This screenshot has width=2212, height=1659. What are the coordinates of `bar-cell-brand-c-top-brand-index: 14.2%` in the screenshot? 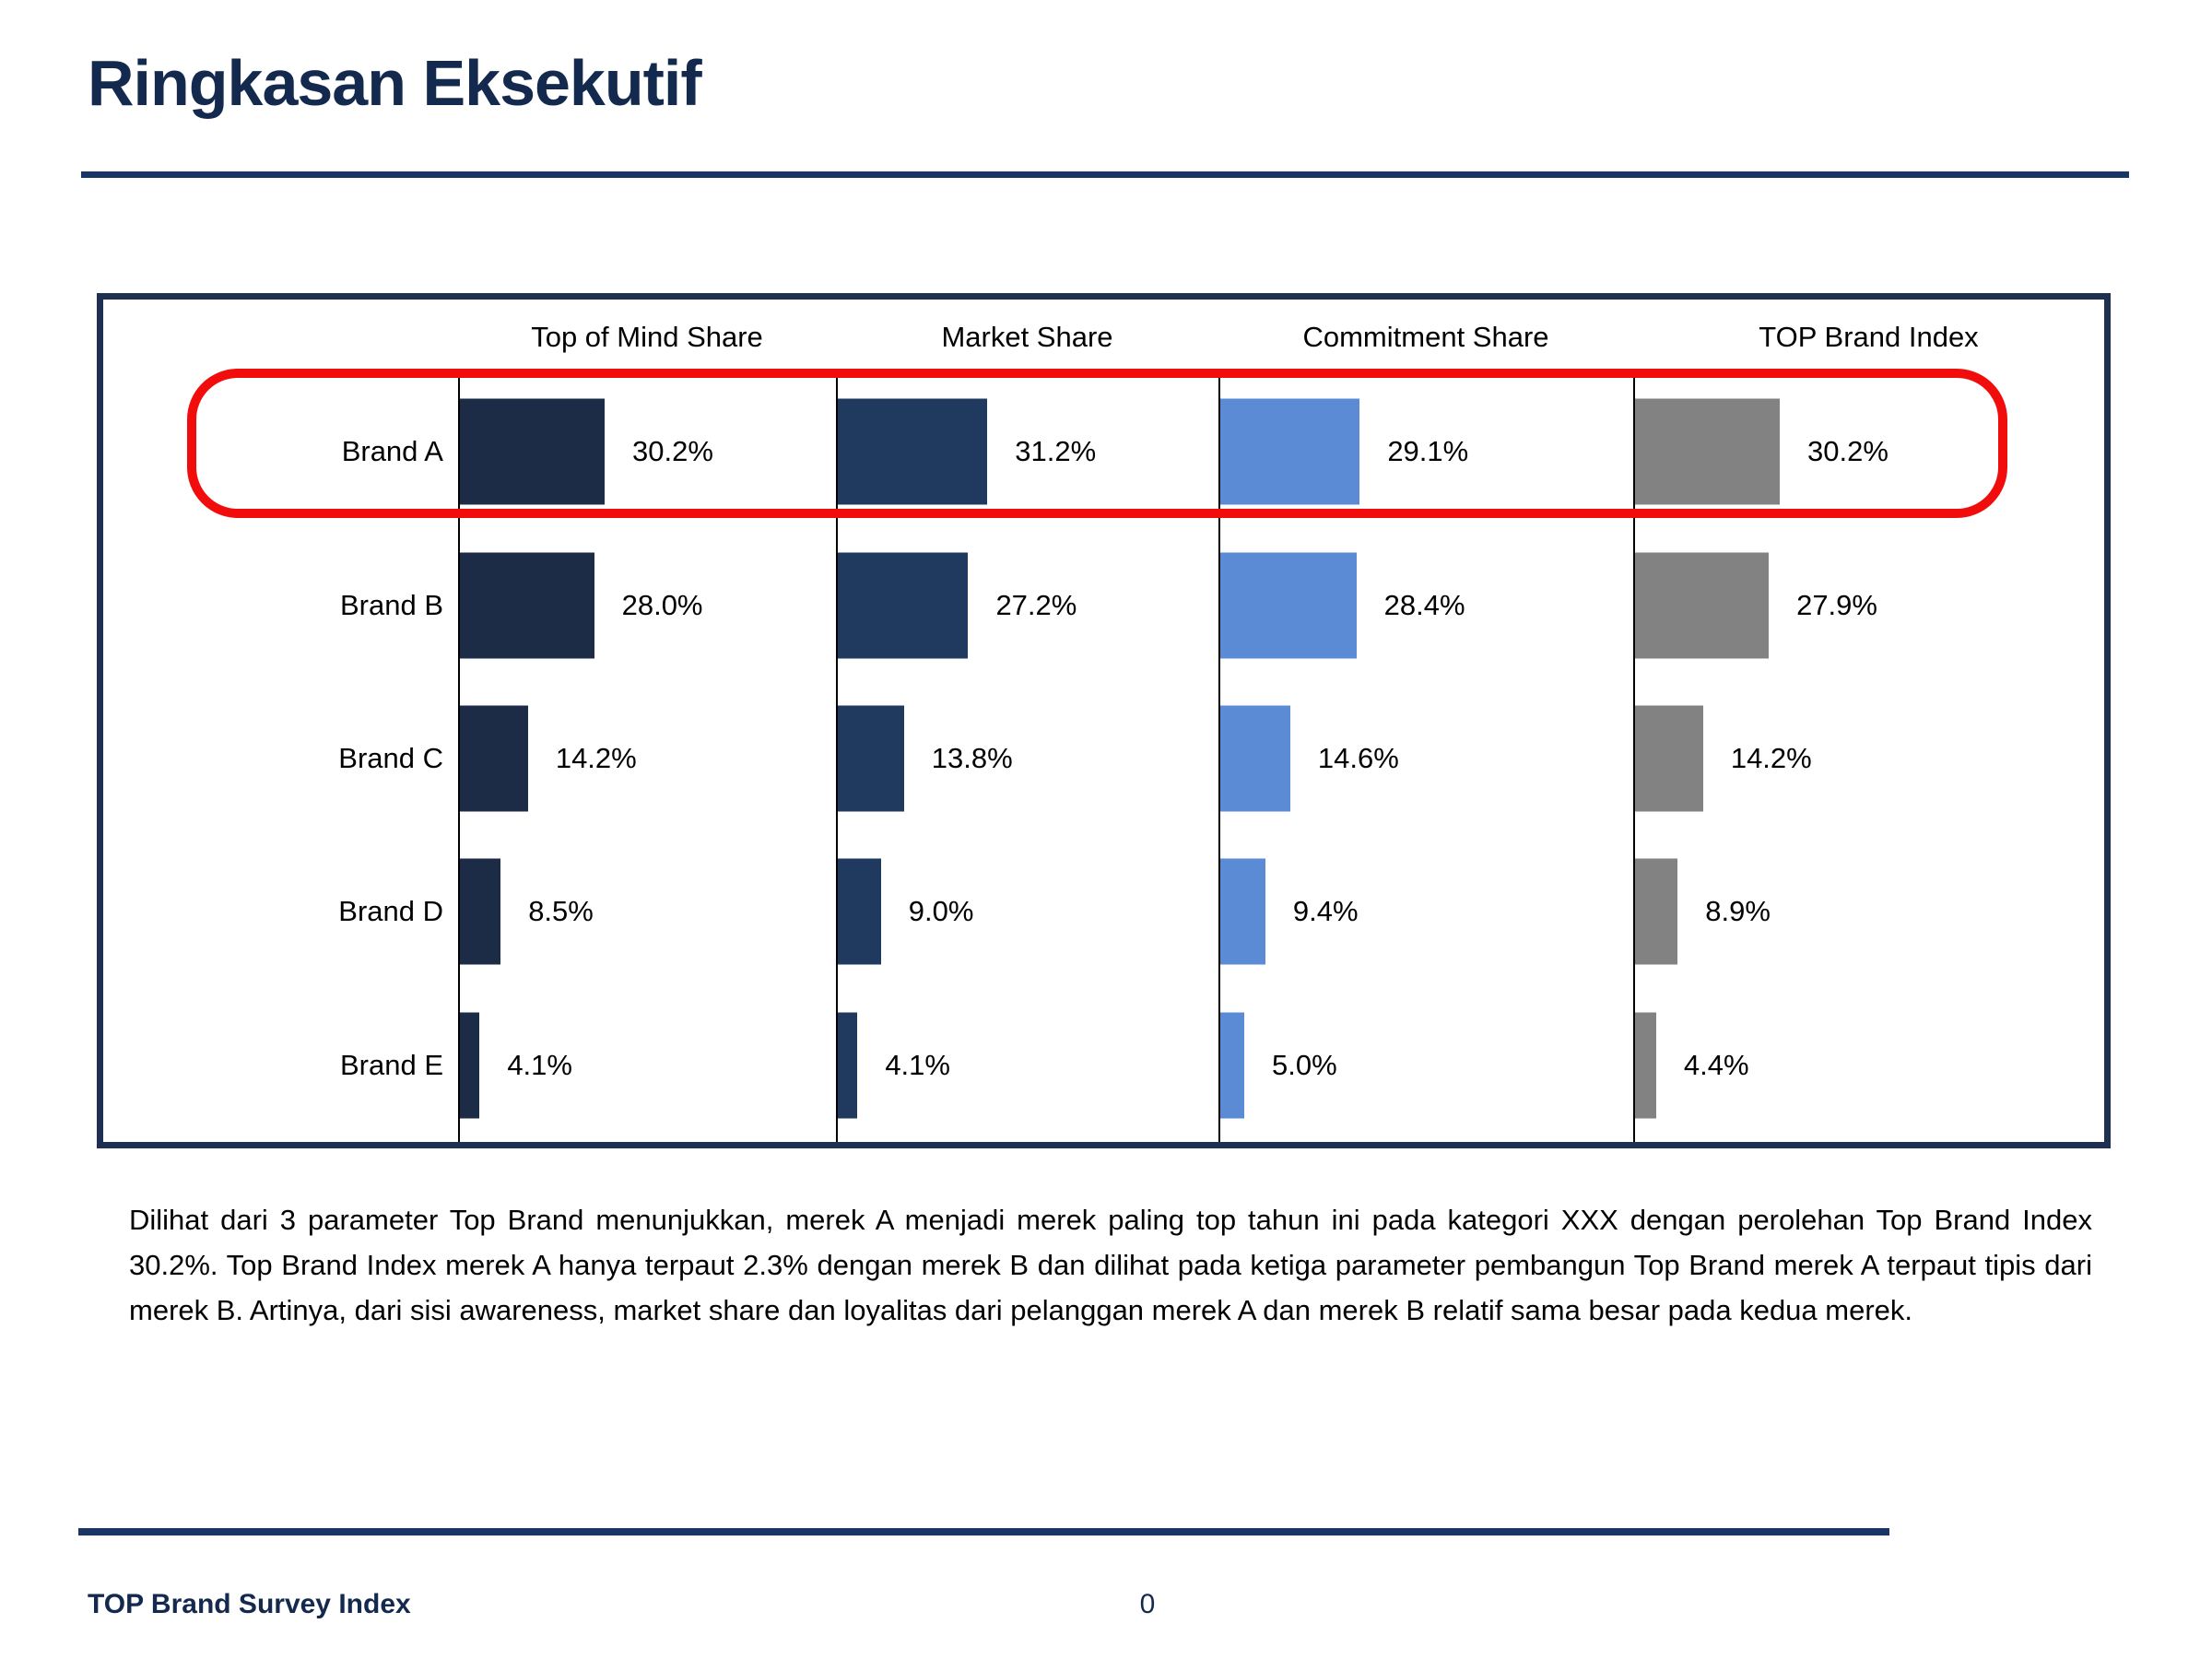 It's located at (1868, 758).